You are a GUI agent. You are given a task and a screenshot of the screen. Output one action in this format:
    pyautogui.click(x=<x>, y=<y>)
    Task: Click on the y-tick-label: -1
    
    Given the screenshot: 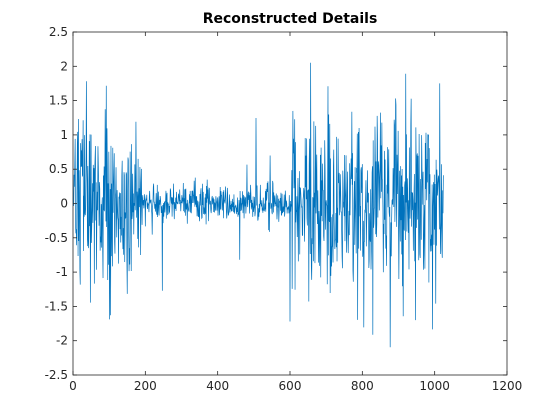 What is the action you would take?
    pyautogui.click(x=62, y=272)
    